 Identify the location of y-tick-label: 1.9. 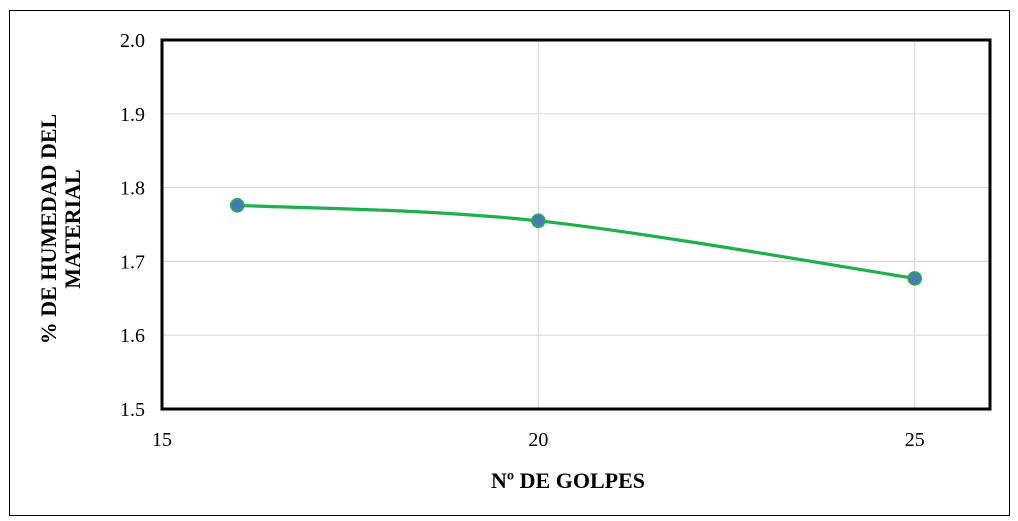
(132, 115).